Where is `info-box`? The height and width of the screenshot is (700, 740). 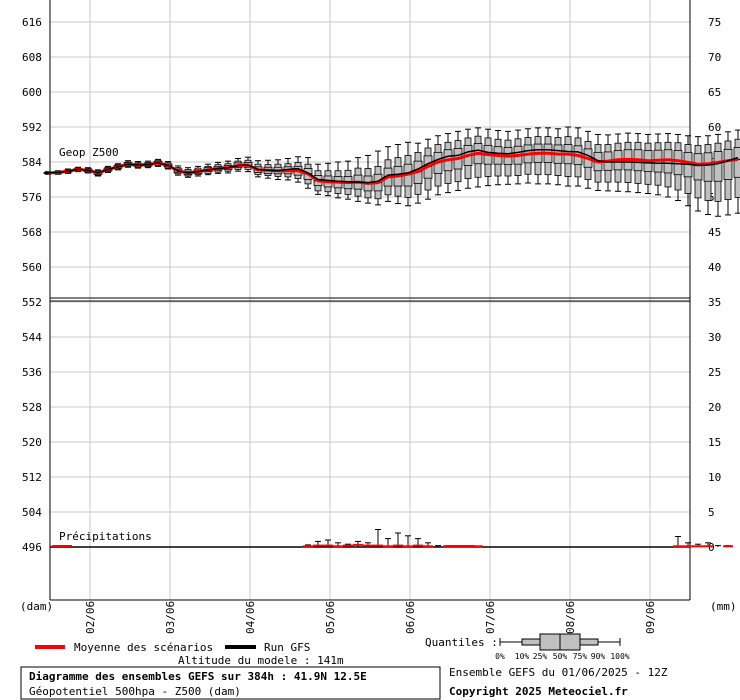
info-box is located at coordinates (230, 683).